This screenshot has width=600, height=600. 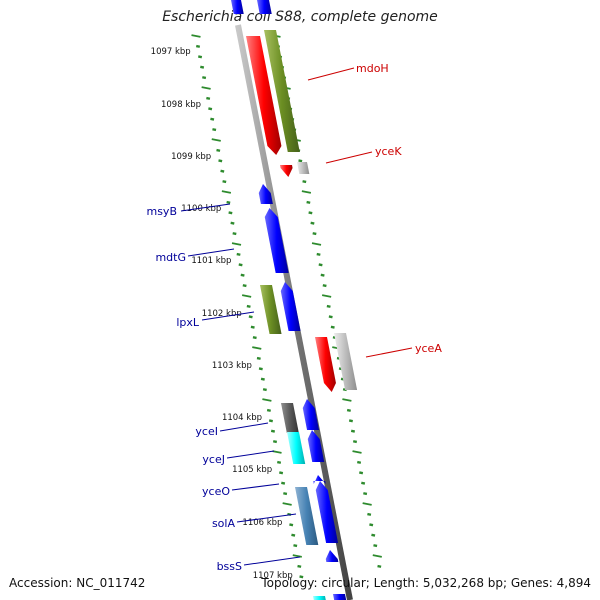 What do you see at coordinates (264, 7) in the screenshot?
I see `gene-feature-top-mid` at bounding box center [264, 7].